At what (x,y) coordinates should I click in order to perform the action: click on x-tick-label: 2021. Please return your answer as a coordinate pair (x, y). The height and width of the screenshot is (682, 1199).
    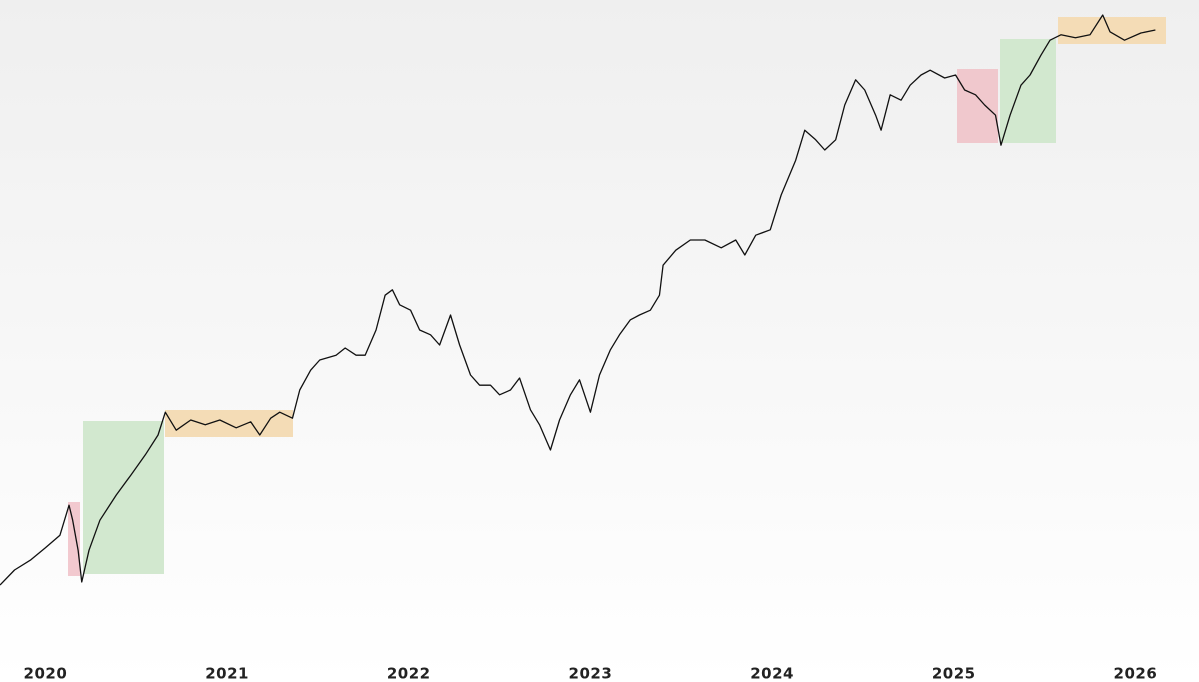
    Looking at the image, I should click on (227, 673).